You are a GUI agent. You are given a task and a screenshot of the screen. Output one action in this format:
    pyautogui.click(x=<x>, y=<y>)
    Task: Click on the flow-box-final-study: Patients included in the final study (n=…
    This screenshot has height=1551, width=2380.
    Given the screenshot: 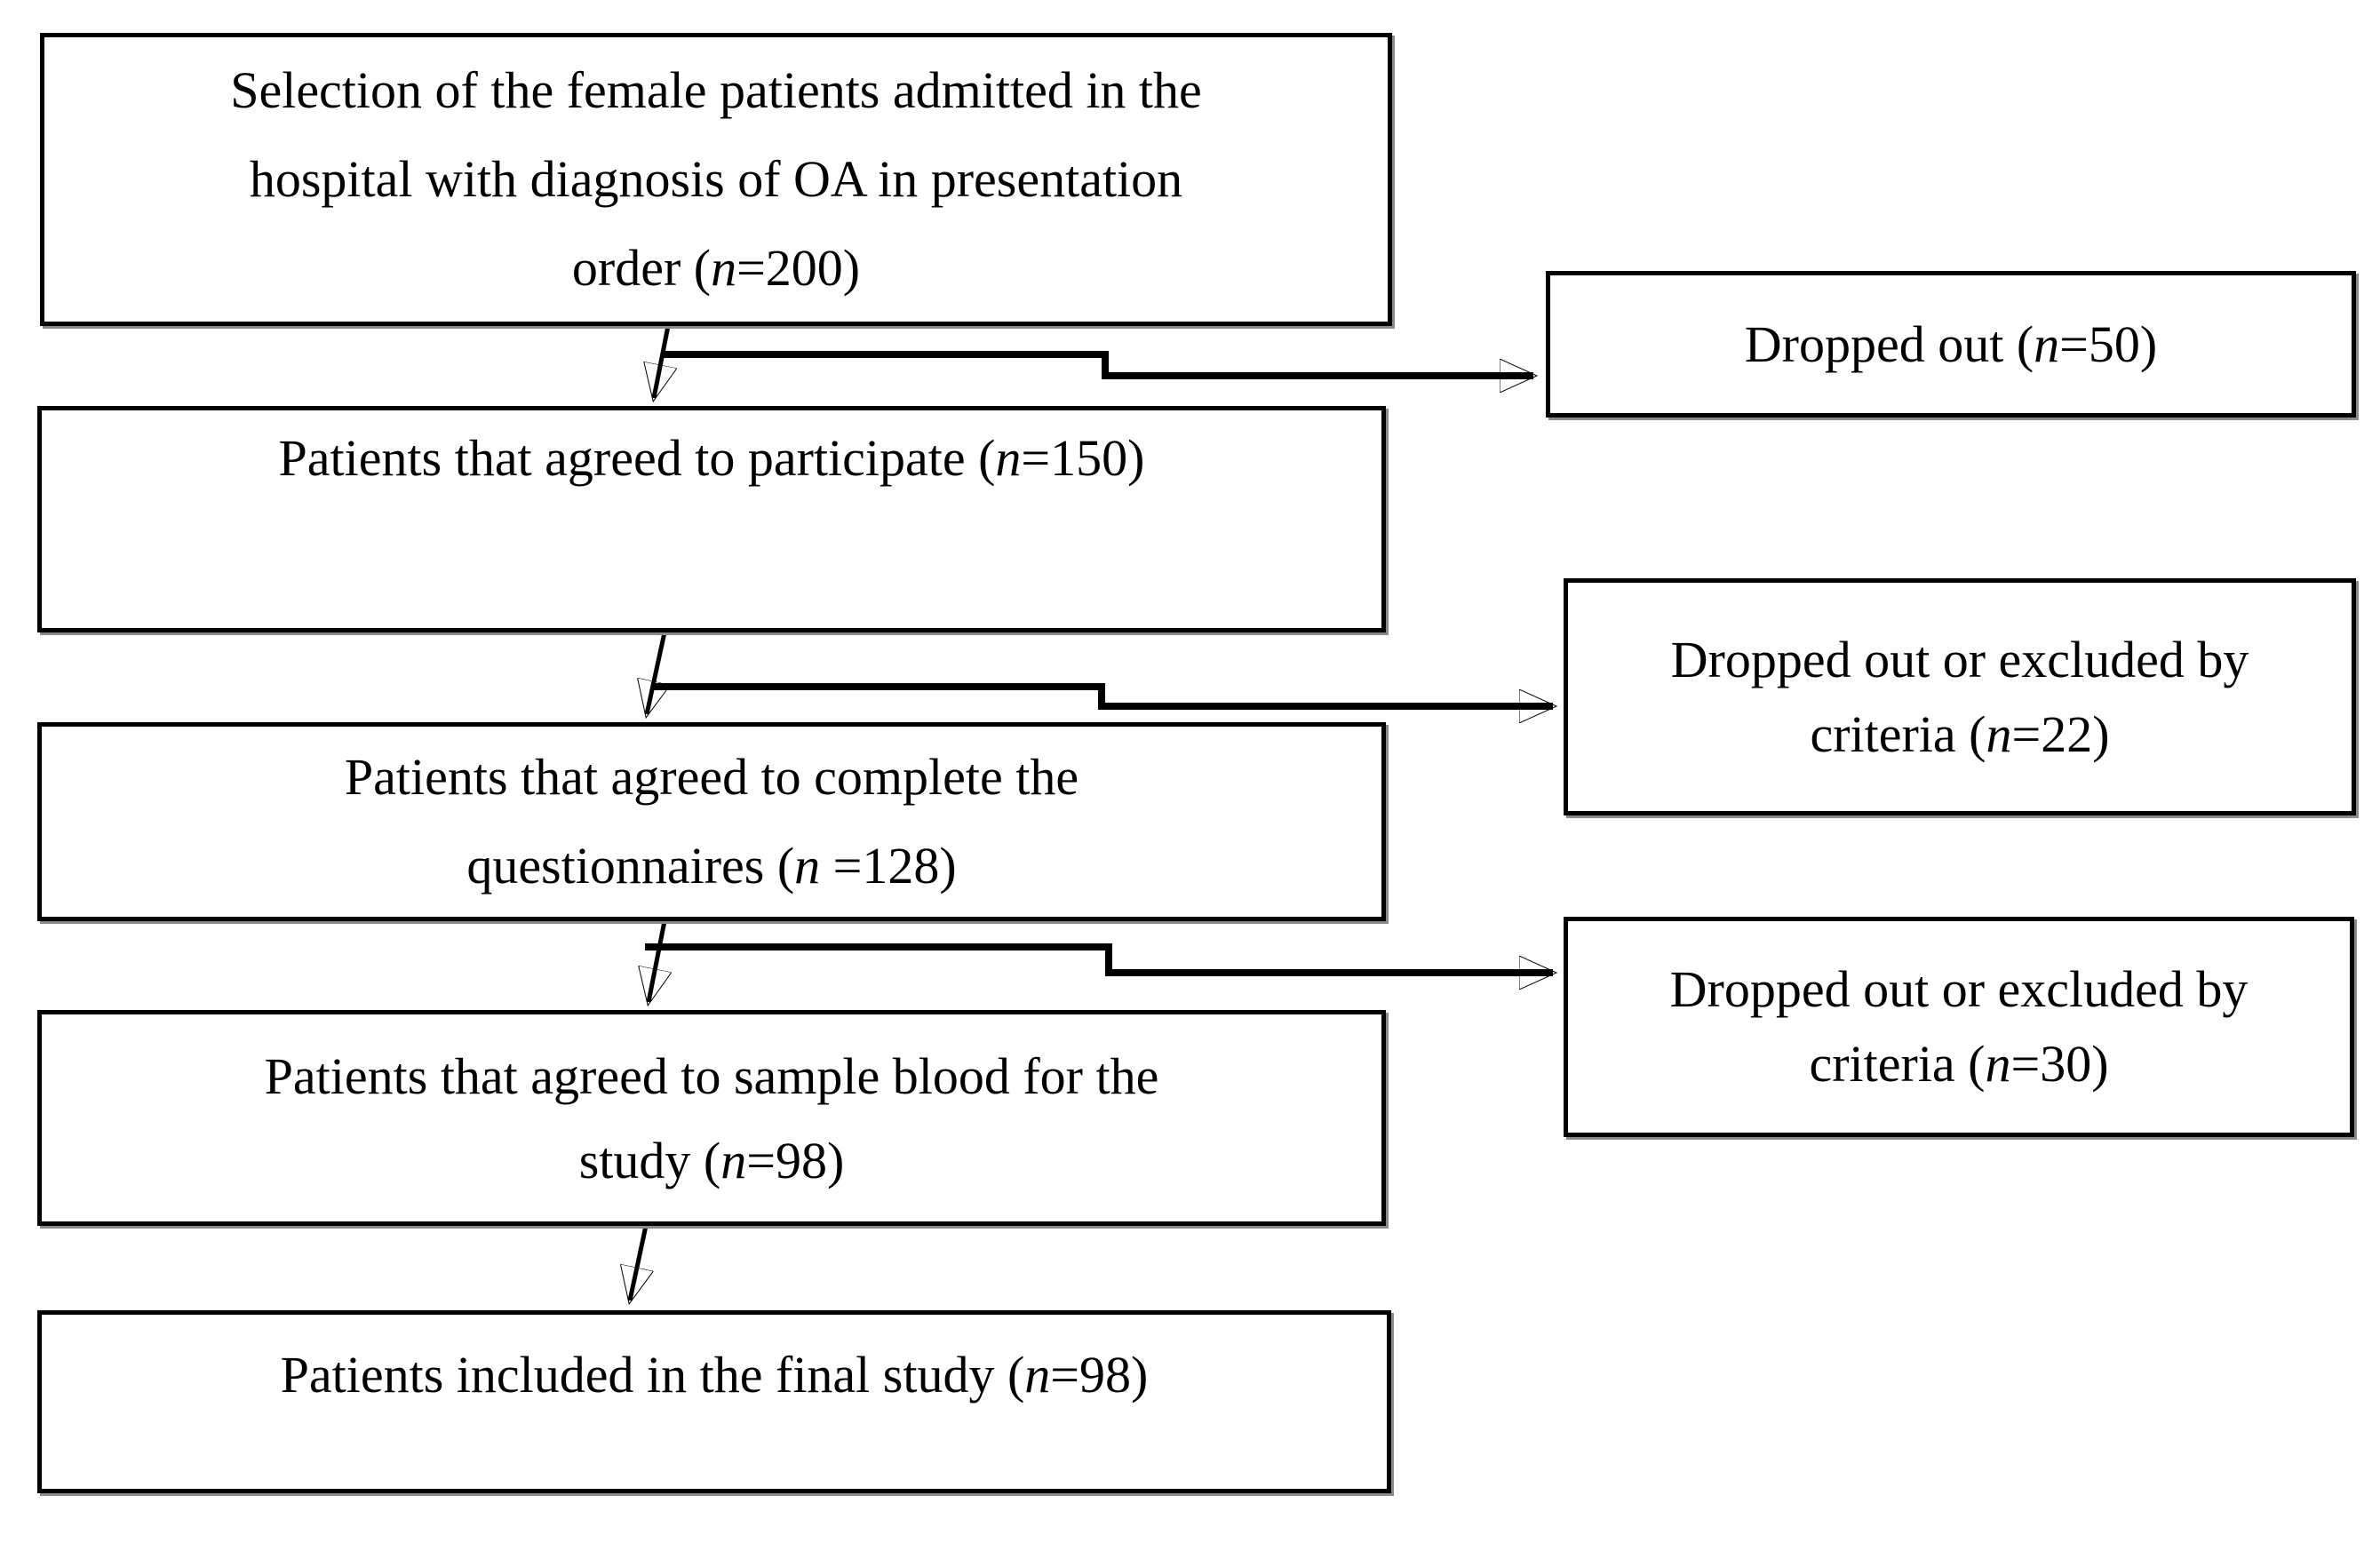 What is the action you would take?
    pyautogui.click(x=714, y=1401)
    